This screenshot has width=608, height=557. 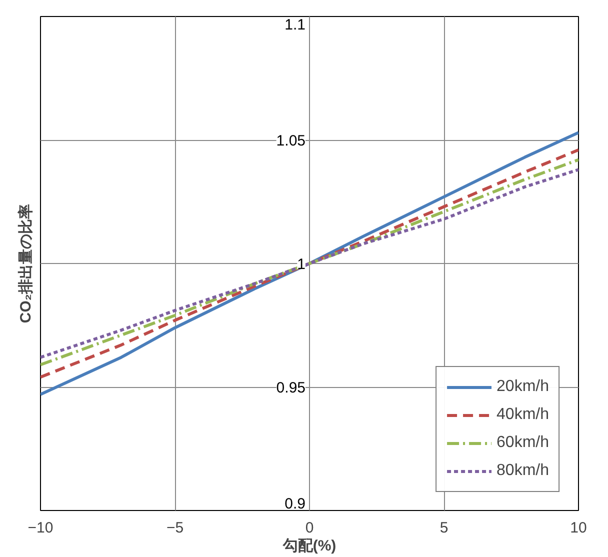 What do you see at coordinates (25, 264) in the screenshot?
I see `y-axis-title: CO₂排出量の比率` at bounding box center [25, 264].